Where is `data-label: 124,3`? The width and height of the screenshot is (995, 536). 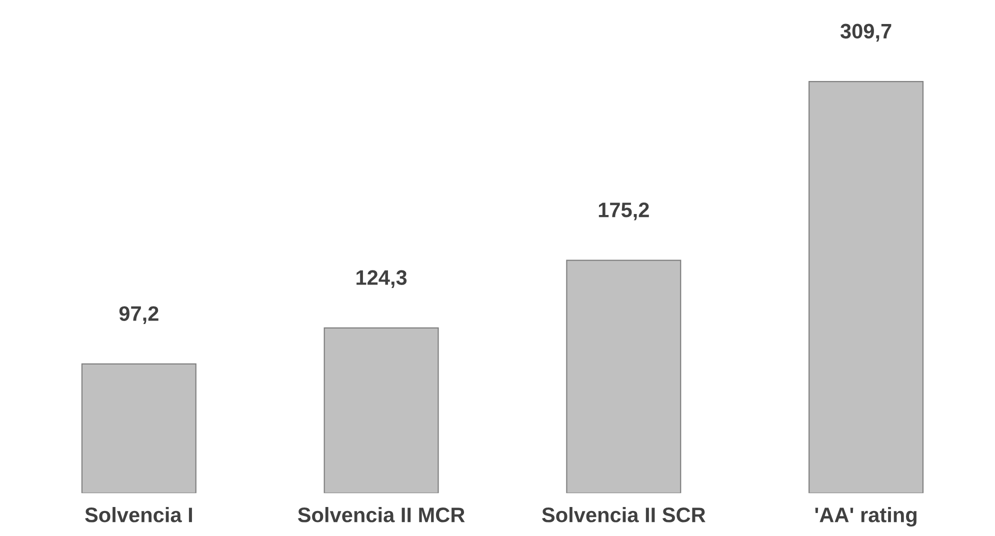
data-label: 124,3 is located at coordinates (381, 279).